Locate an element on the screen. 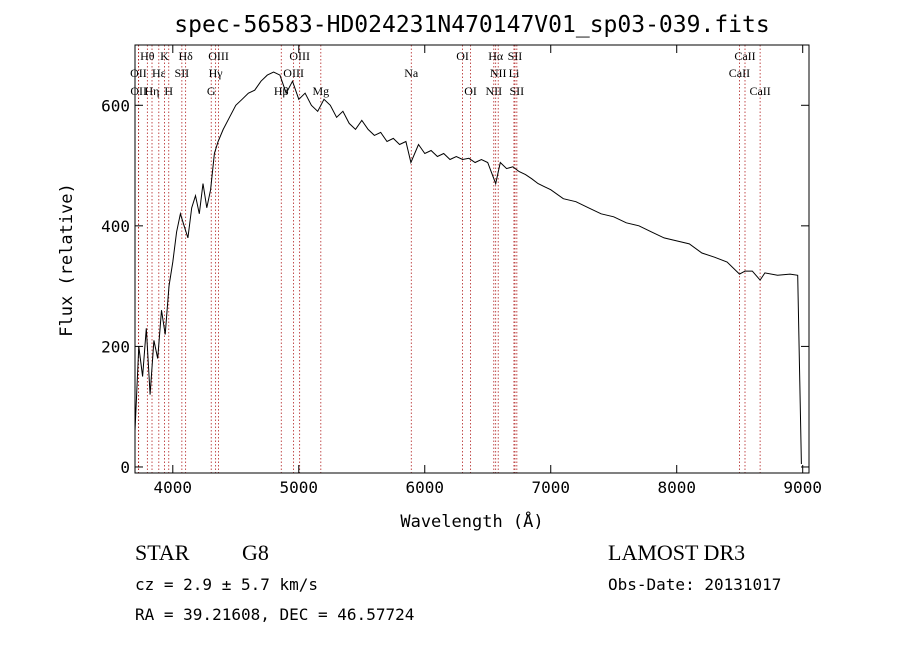 The height and width of the screenshot is (649, 900). x-tick-label: 7000 is located at coordinates (550, 487).